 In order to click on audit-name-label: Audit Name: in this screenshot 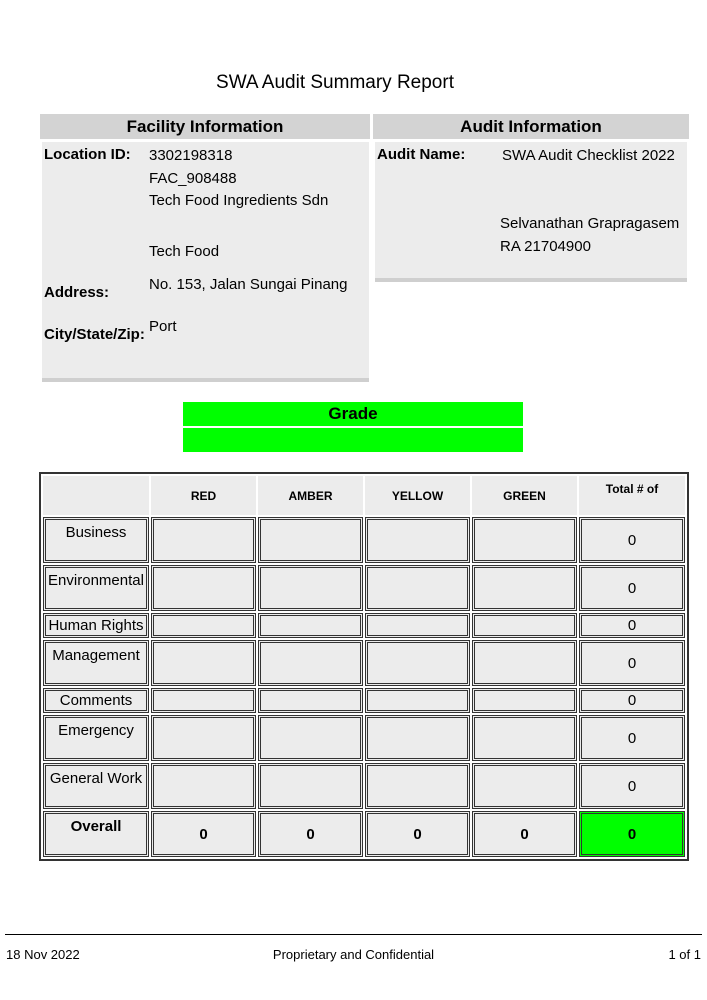, I will do `click(421, 154)`.